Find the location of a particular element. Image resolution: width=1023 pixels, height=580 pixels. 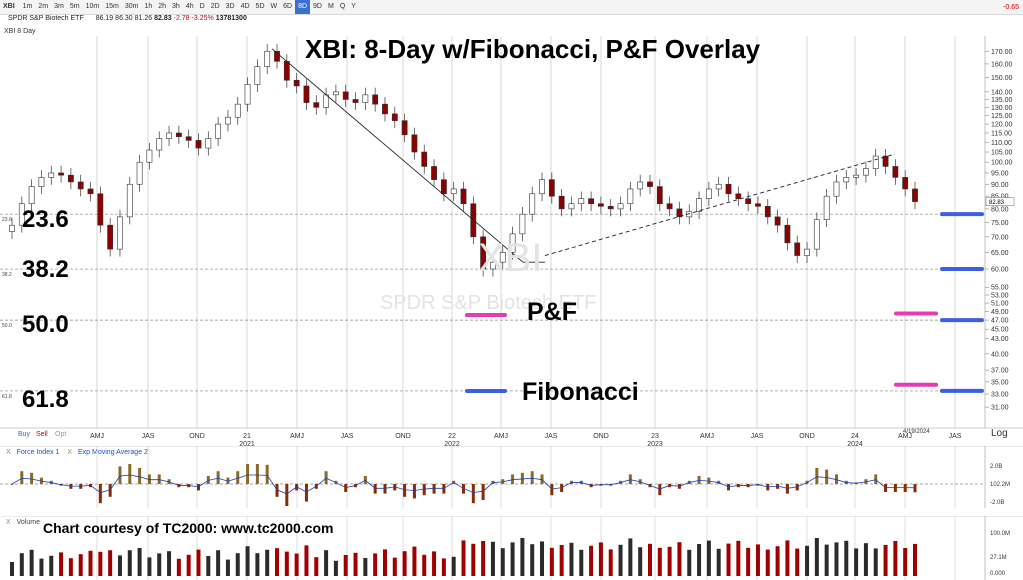

timeframe-1m: 1m is located at coordinates (27, 6).